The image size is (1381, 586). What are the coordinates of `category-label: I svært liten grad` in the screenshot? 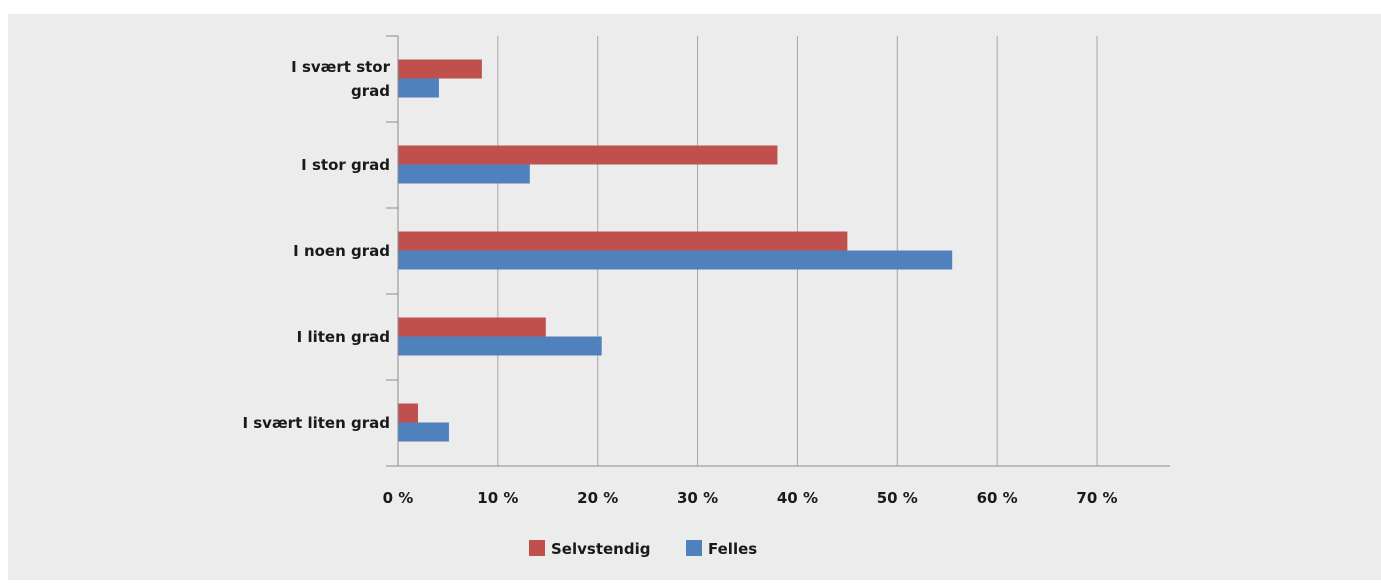 It's located at (316, 423).